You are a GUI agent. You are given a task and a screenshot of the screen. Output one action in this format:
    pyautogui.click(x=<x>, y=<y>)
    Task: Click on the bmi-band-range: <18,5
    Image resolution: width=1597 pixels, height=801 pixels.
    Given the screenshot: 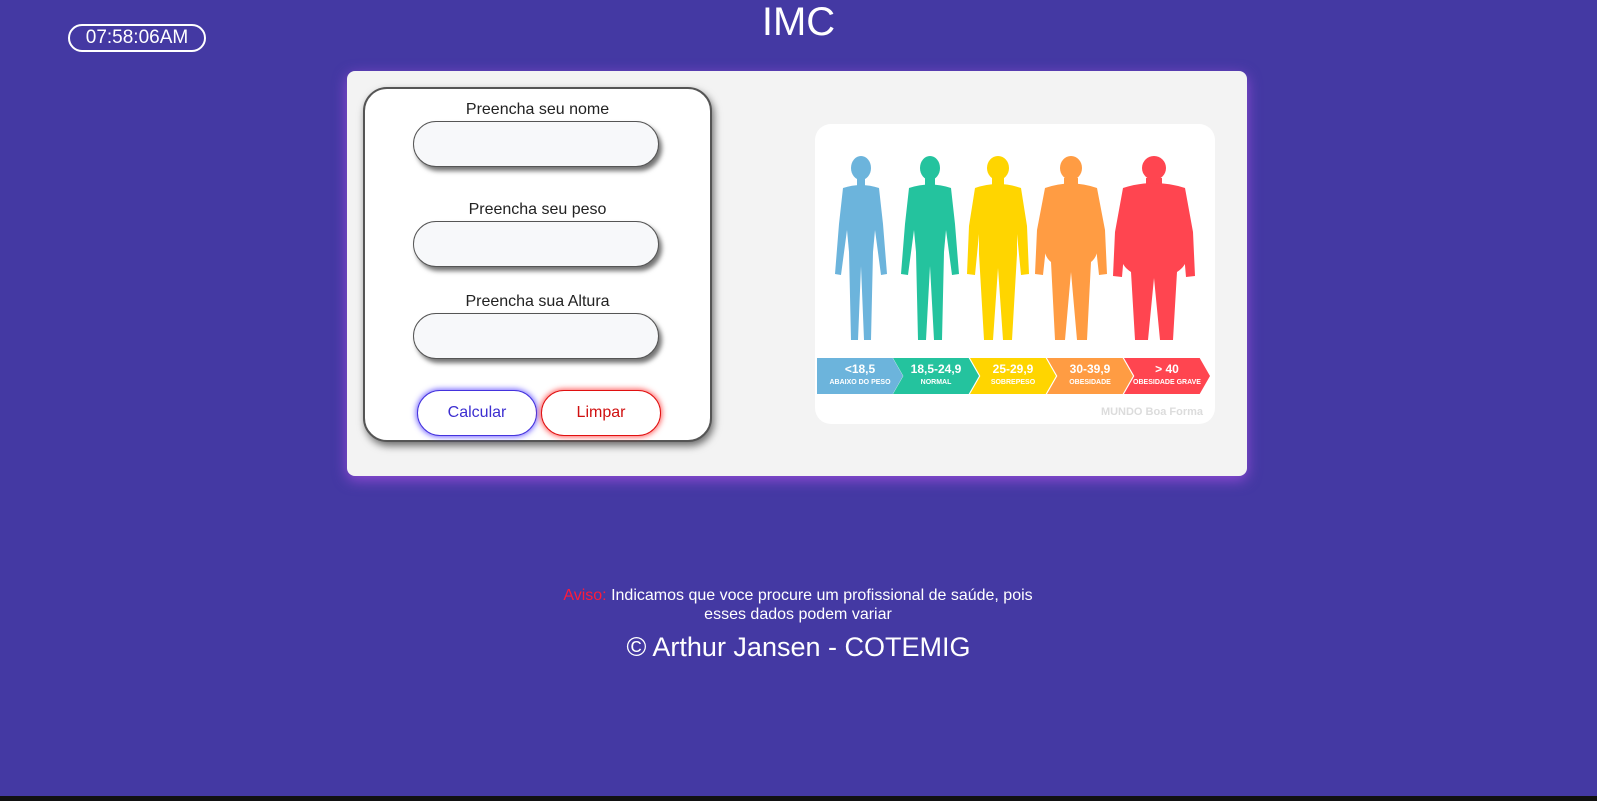 What is the action you would take?
    pyautogui.click(x=860, y=369)
    